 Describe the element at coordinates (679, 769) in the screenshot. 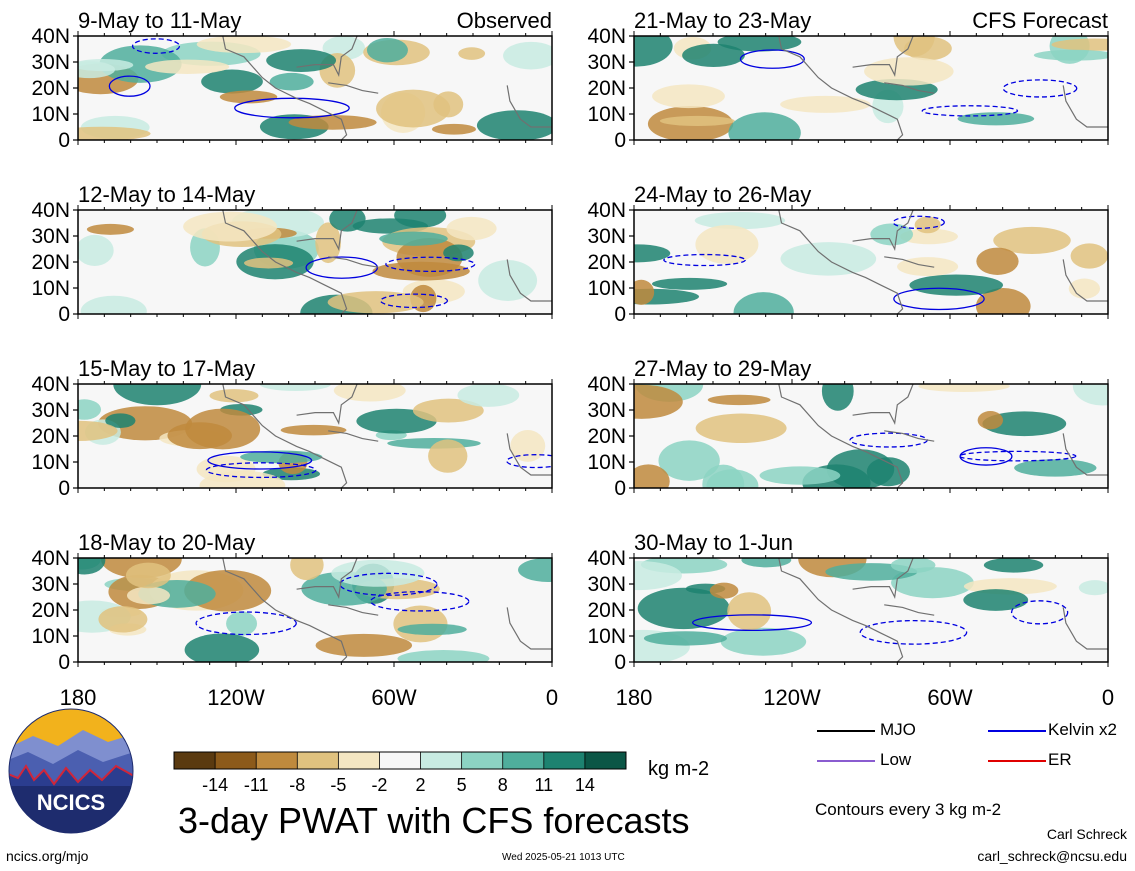

I see `colorbar-units: kg m-2` at that location.